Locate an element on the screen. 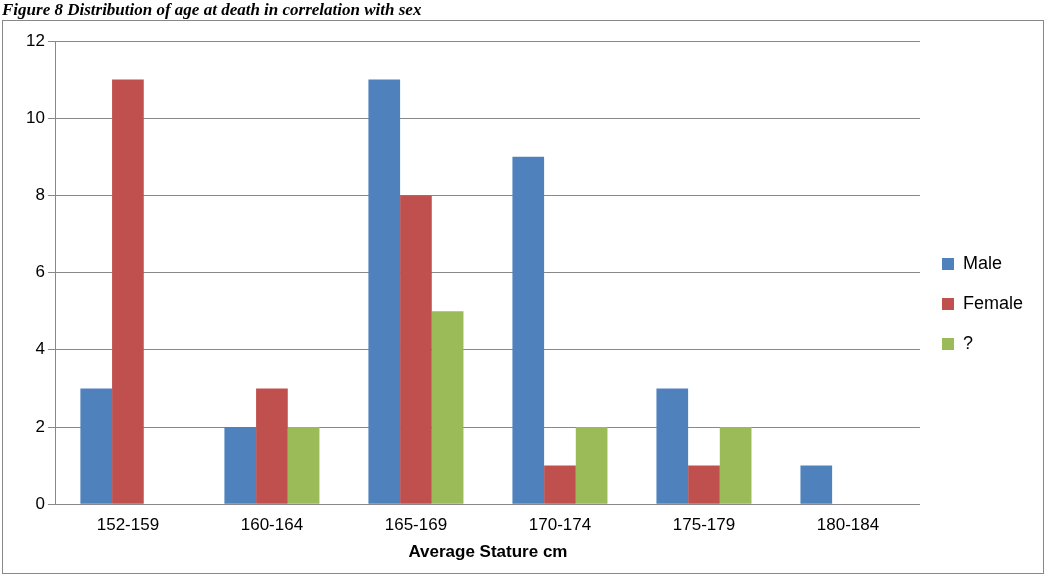 Image resolution: width=1048 pixels, height=576 pixels. y-tick-label: 0 is located at coordinates (40, 503).